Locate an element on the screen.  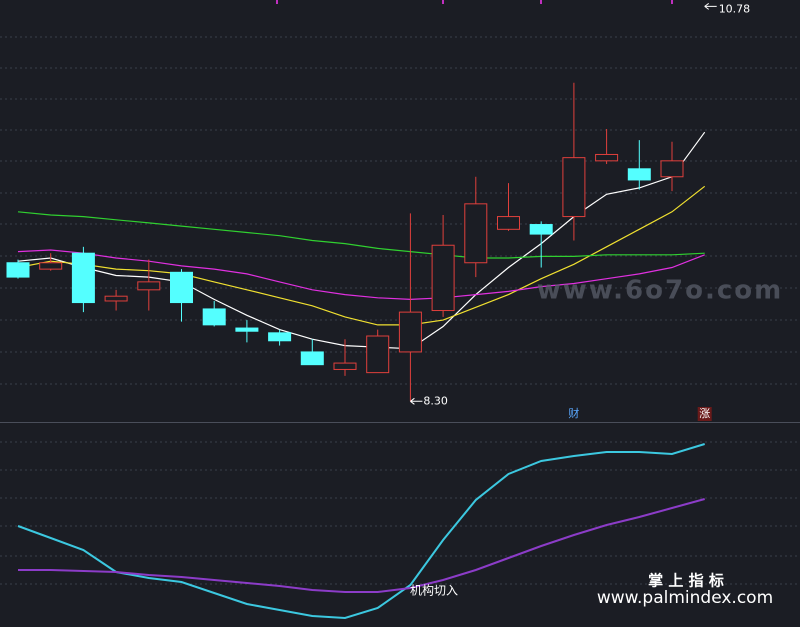
watermark: www.6o7o.com is located at coordinates (660, 291).